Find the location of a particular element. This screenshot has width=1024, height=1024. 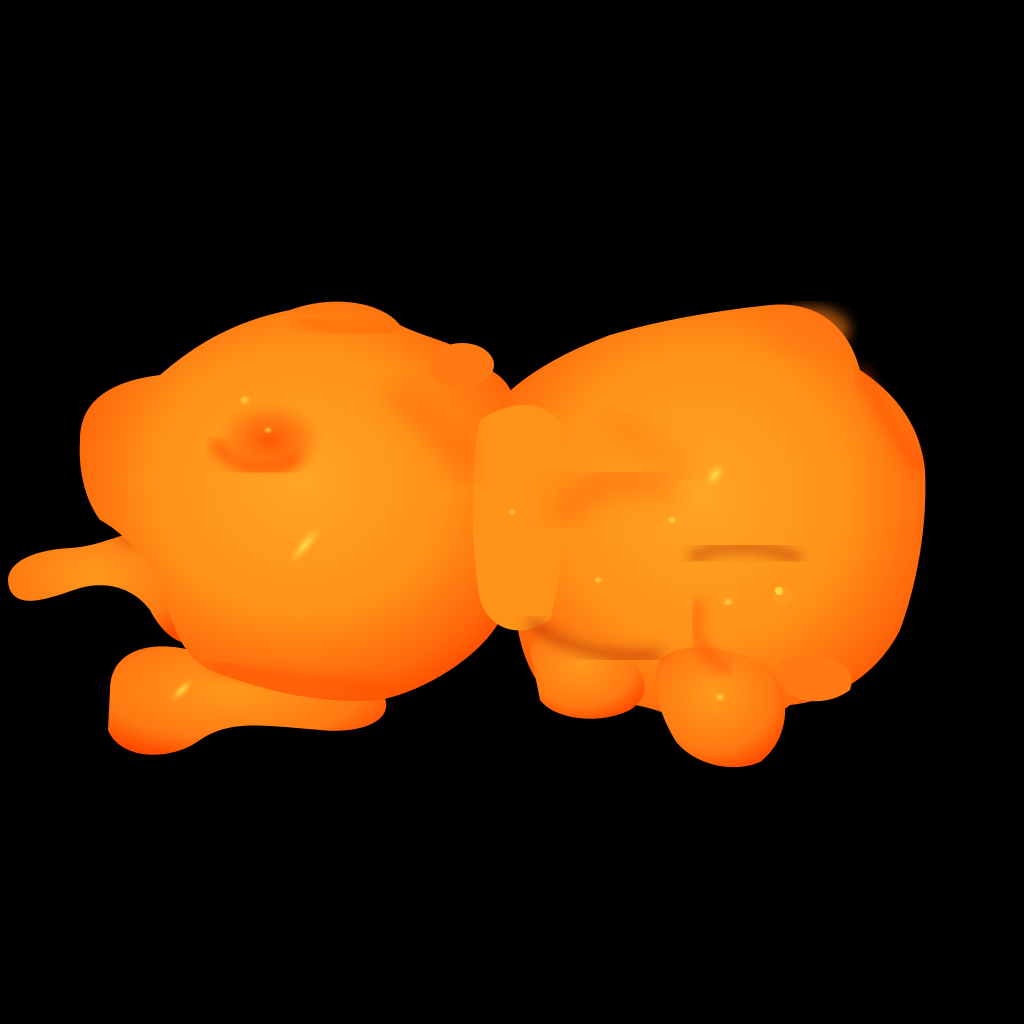

center-bridge is located at coordinates (519, 518).